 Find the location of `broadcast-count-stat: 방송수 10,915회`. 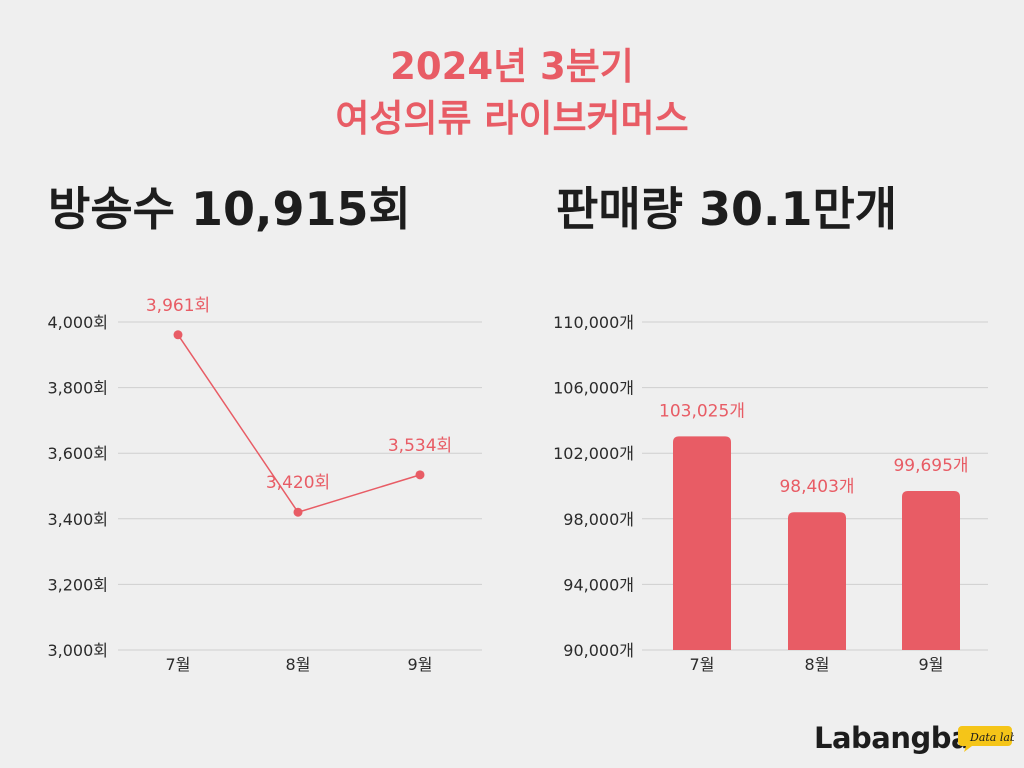

broadcast-count-stat: 방송수 10,915회 is located at coordinates (229, 209).